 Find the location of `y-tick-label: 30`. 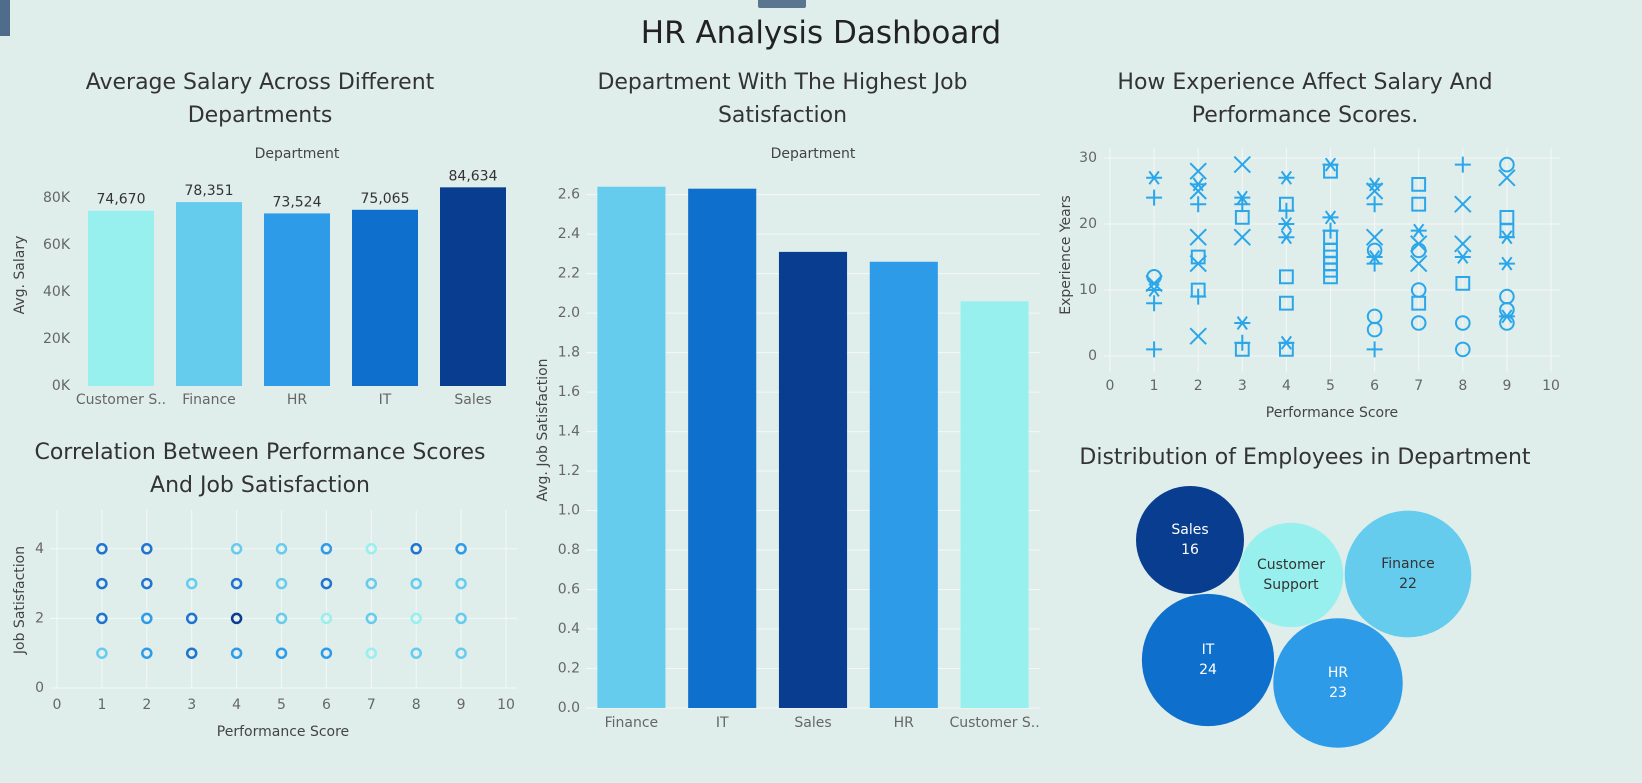

y-tick-label: 30 is located at coordinates (1088, 158).